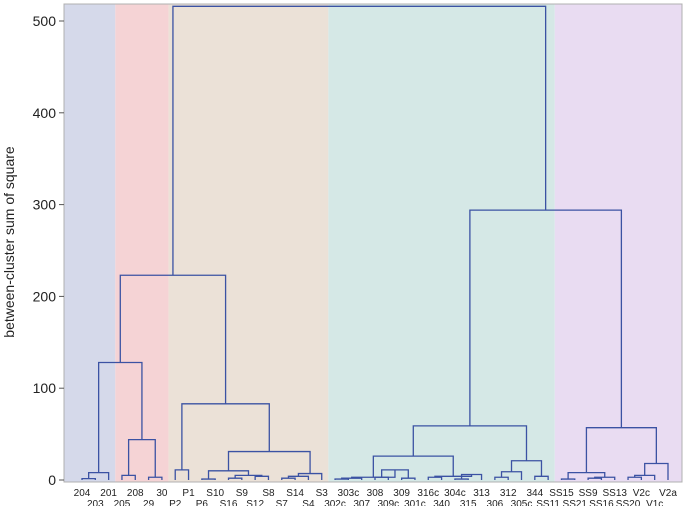 The image size is (685, 511). I want to click on leaf-label: SS21, so click(575, 502).